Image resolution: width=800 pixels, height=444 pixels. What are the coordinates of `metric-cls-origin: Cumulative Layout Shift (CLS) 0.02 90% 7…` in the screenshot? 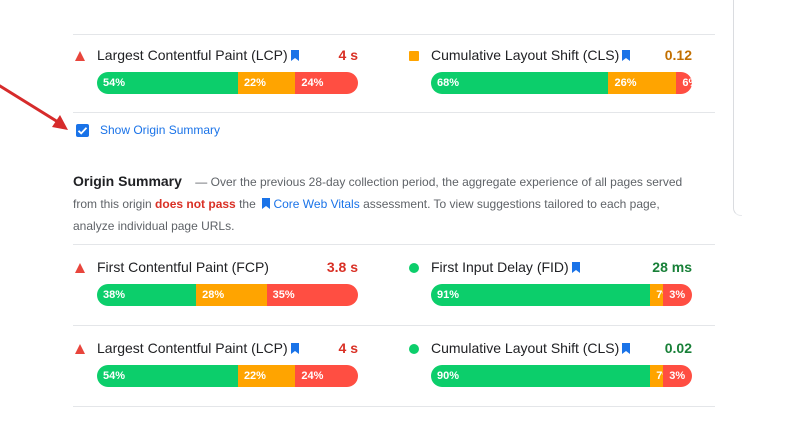 It's located at (549, 364).